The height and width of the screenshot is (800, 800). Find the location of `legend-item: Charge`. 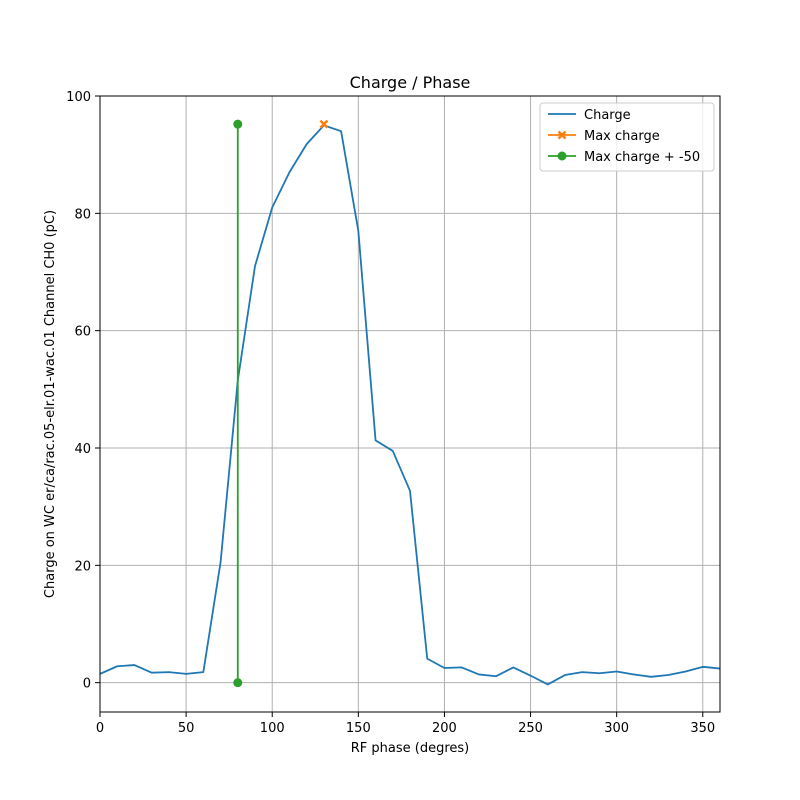

legend-item: Charge is located at coordinates (589, 115).